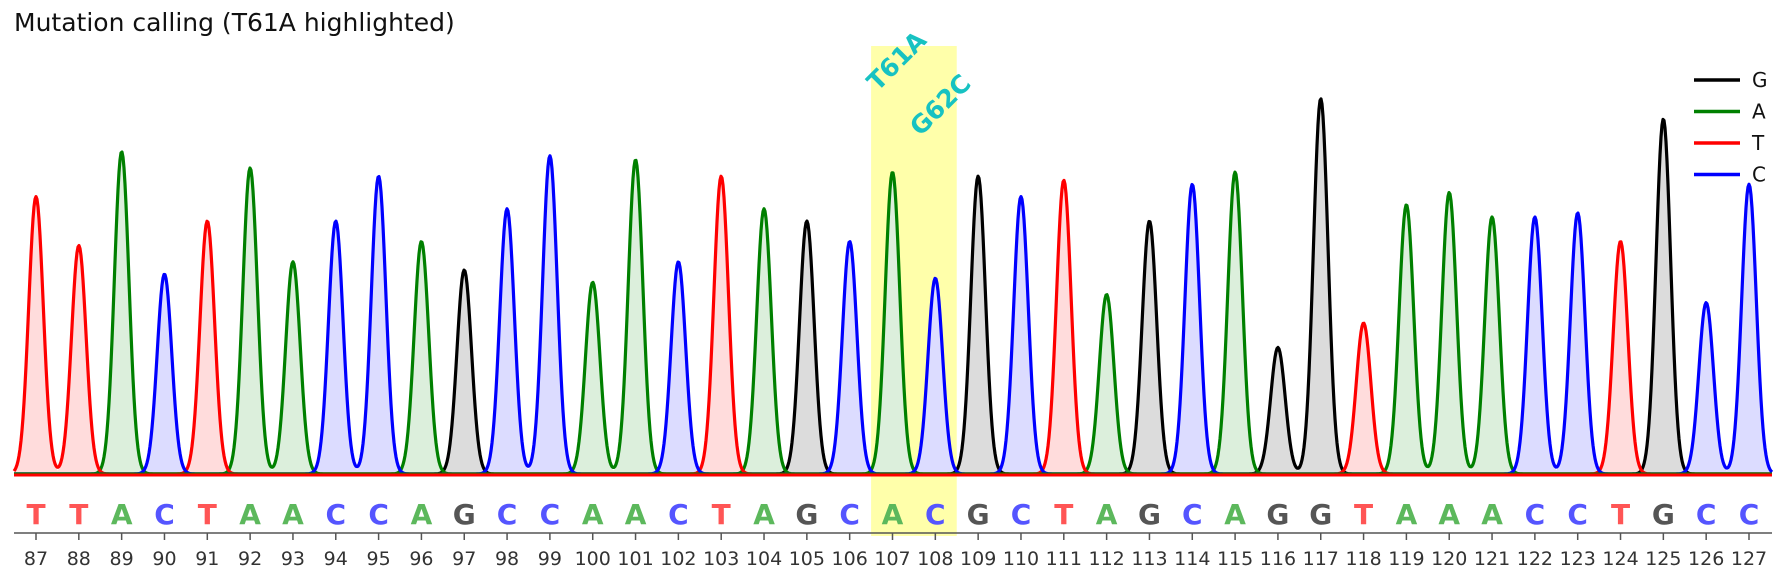  What do you see at coordinates (1192, 559) in the screenshot?
I see `x-tick-label: 114` at bounding box center [1192, 559].